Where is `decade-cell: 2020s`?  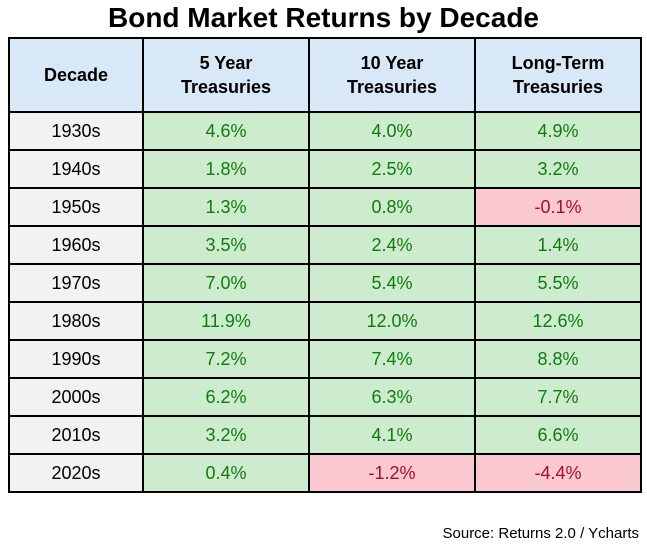
decade-cell: 2020s is located at coordinates (76, 473).